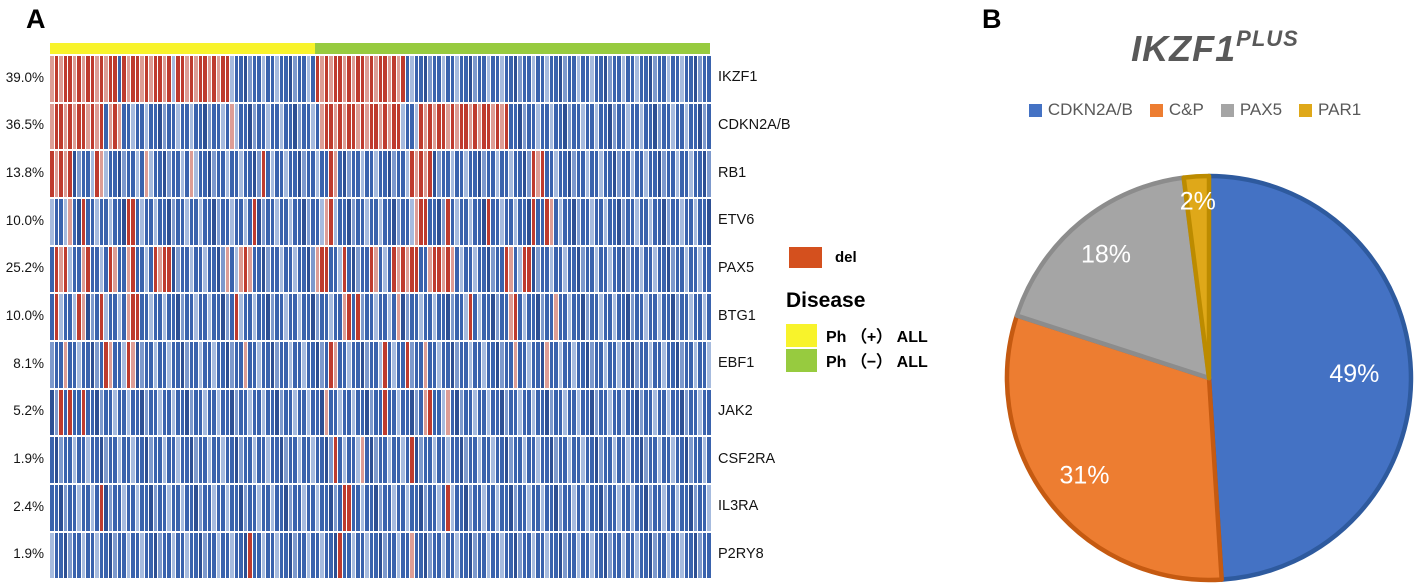 The image size is (1418, 587). I want to click on heatmap-row-p2ry8, so click(380, 555).